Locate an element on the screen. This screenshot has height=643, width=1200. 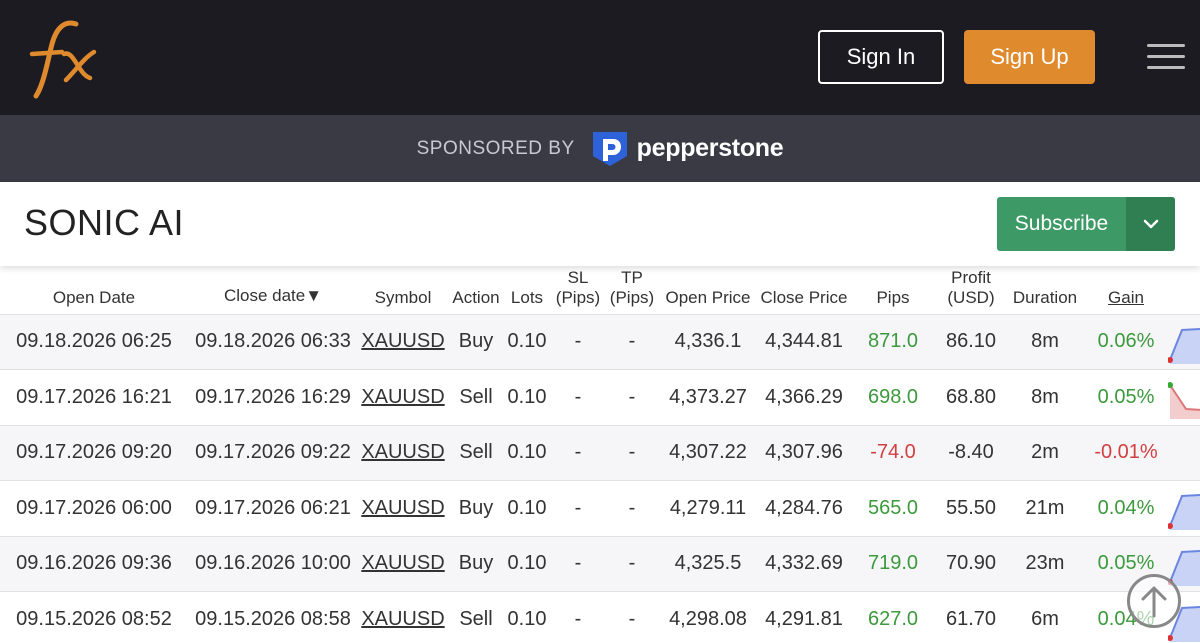
header-sl: SL (Pips) is located at coordinates (578, 290).